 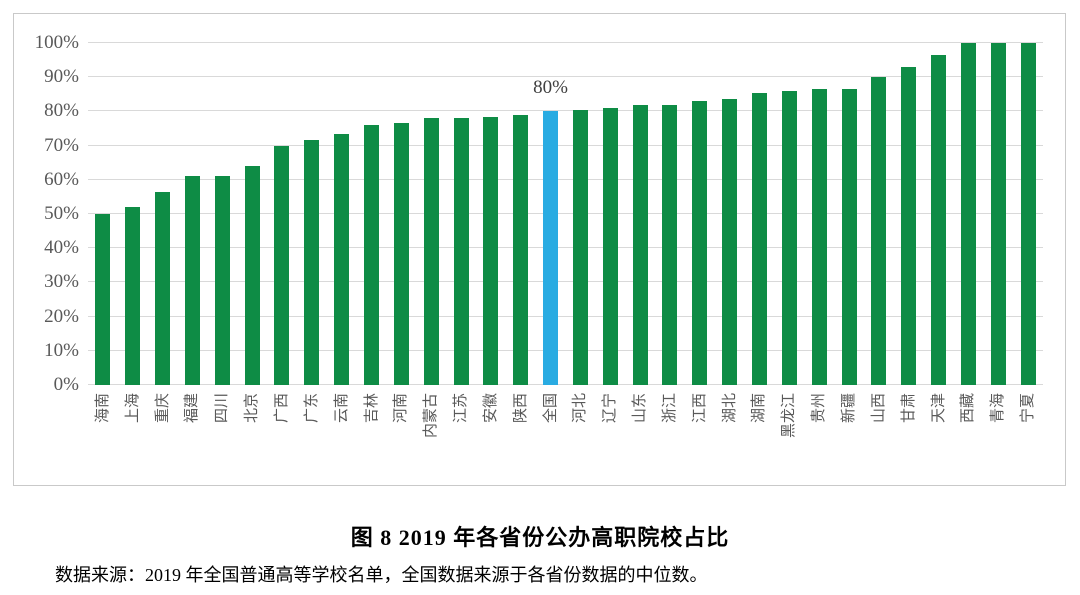 What do you see at coordinates (61, 179) in the screenshot?
I see `y-axis-tick-label-60%: 60%` at bounding box center [61, 179].